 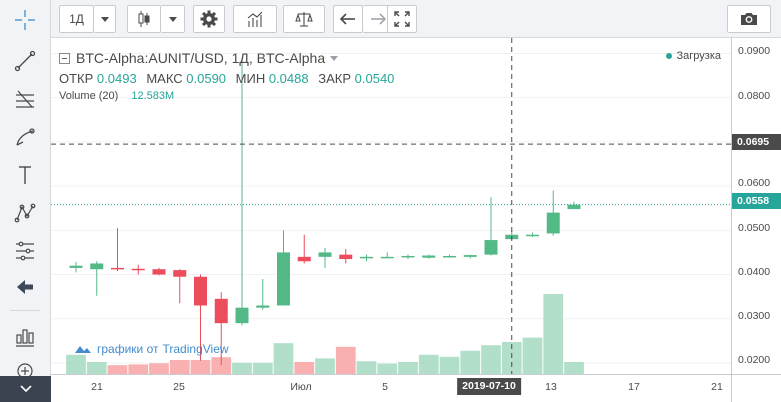 I want to click on low-label: МИН, so click(x=250, y=78).